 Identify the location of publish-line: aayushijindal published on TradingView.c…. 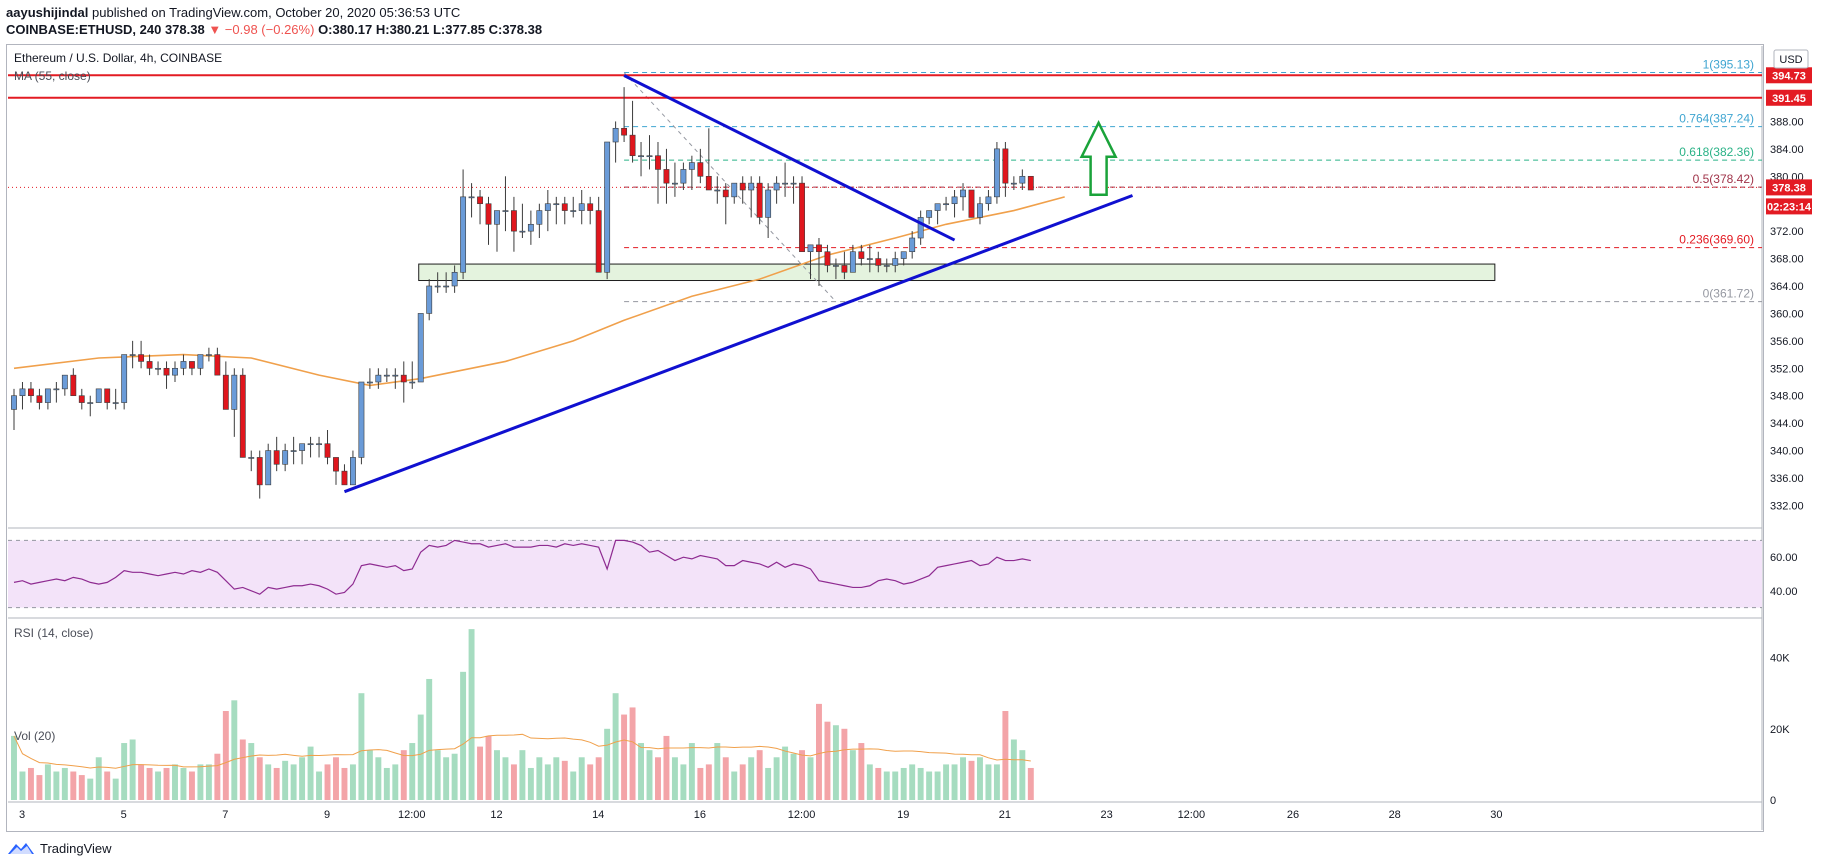
(274, 12).